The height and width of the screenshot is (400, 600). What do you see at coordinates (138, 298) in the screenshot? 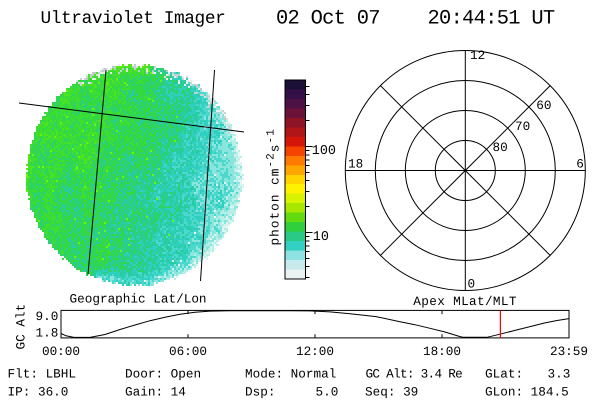
I see `svg-text: Geographic Lat/Lon` at bounding box center [138, 298].